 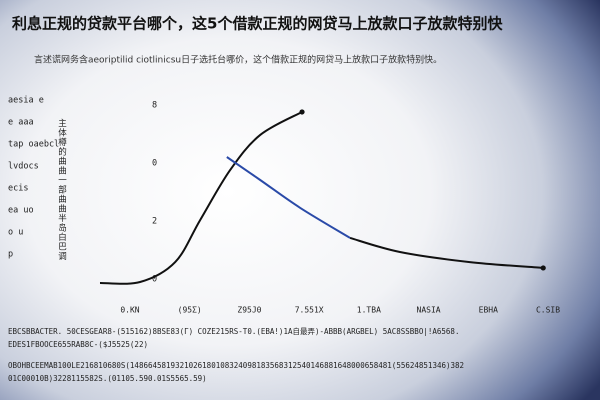 What do you see at coordinates (257, 24) in the screenshot?
I see `chart-title: 利息正规的贷款平台哪个，这5个借款正规的网贷马上放款口子放款特别快` at bounding box center [257, 24].